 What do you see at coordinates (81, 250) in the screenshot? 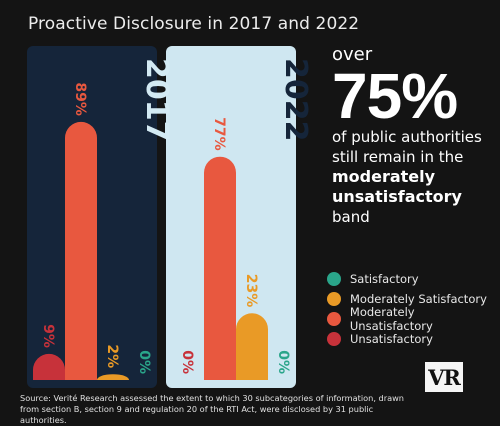
I see `bar-2017-moderately-unsatisfactory` at bounding box center [81, 250].